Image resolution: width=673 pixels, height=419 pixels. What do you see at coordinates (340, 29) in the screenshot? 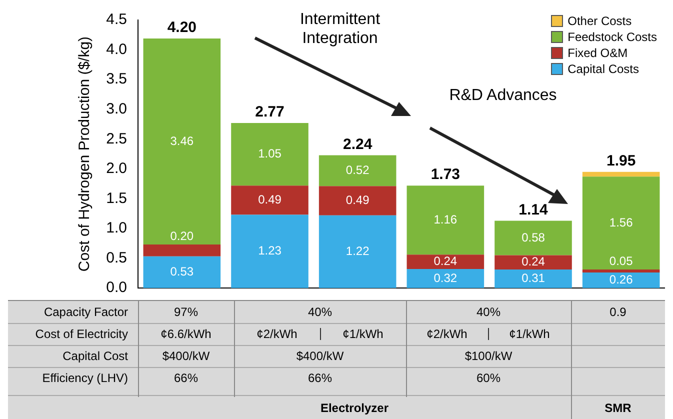
I see `annotation: Intermittent Integration` at bounding box center [340, 29].